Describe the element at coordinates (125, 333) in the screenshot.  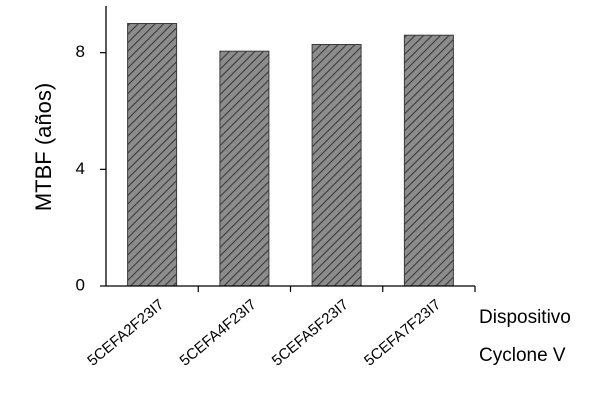
I see `x-category-label: 5CEFA2F23I7` at that location.